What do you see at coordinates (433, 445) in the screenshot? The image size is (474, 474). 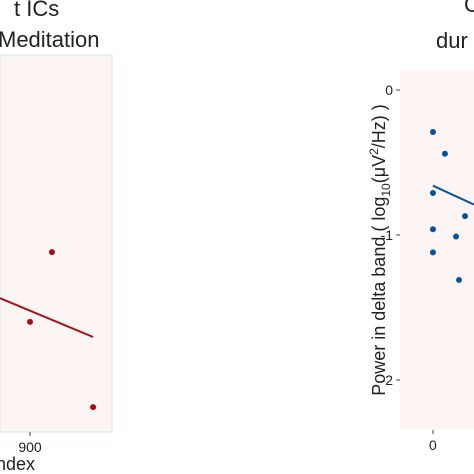 I see `x-tick-label: 0` at bounding box center [433, 445].